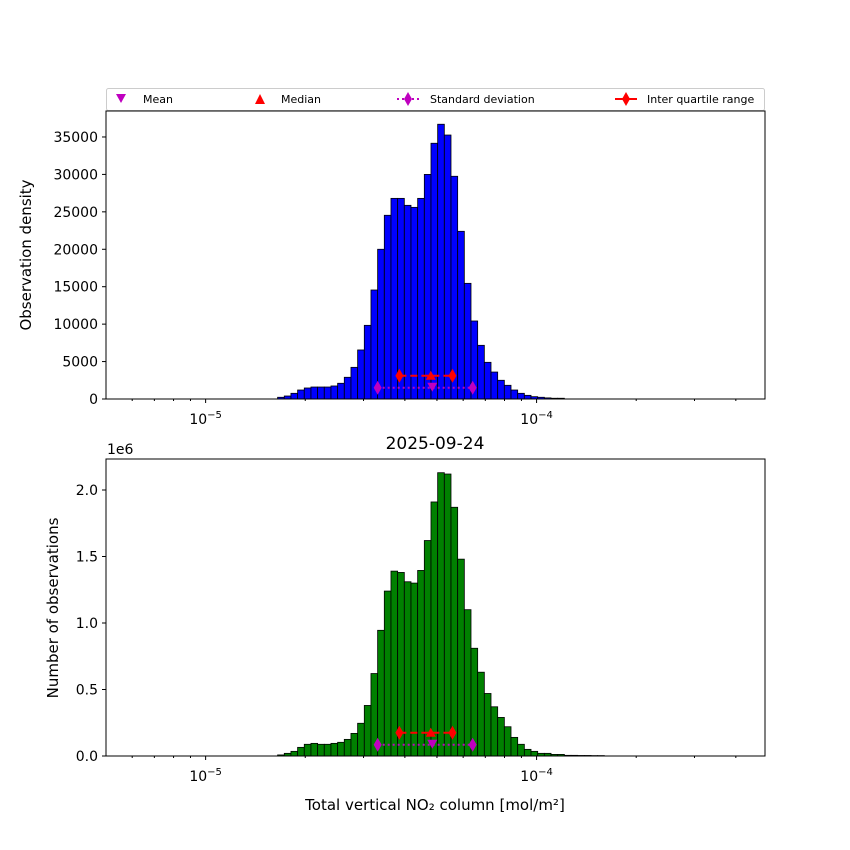  I want to click on y-offset-text: 1e6, so click(120, 450).